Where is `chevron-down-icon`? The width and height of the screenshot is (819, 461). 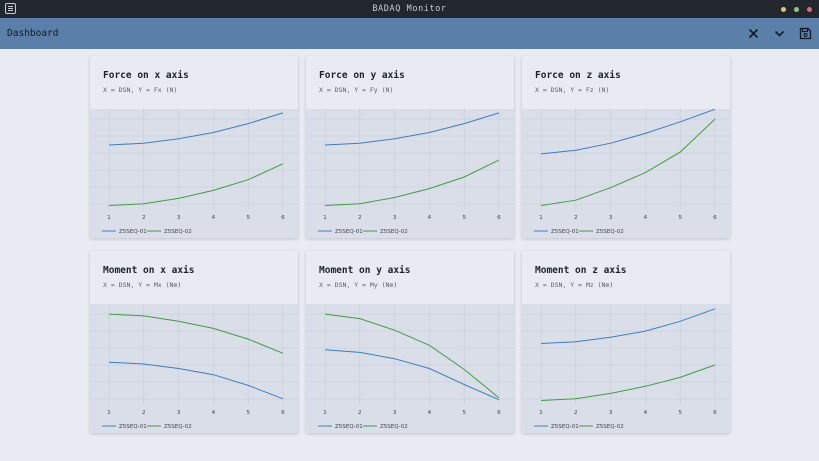 chevron-down-icon is located at coordinates (779, 33).